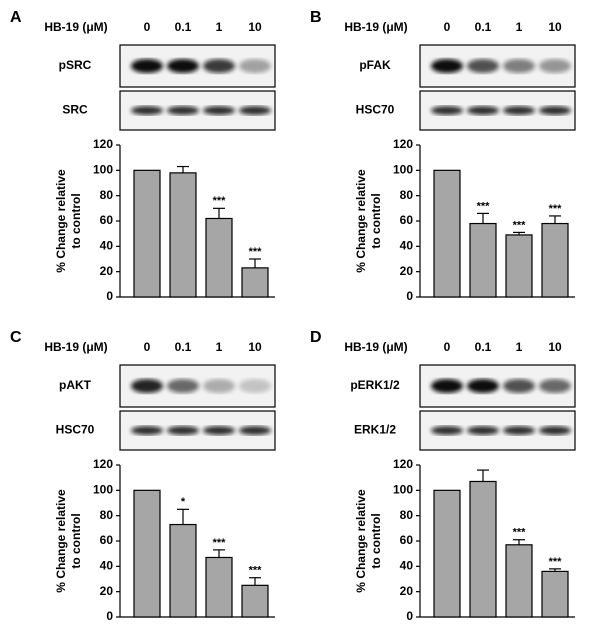  I want to click on blot-label: pSRC, so click(75, 65).